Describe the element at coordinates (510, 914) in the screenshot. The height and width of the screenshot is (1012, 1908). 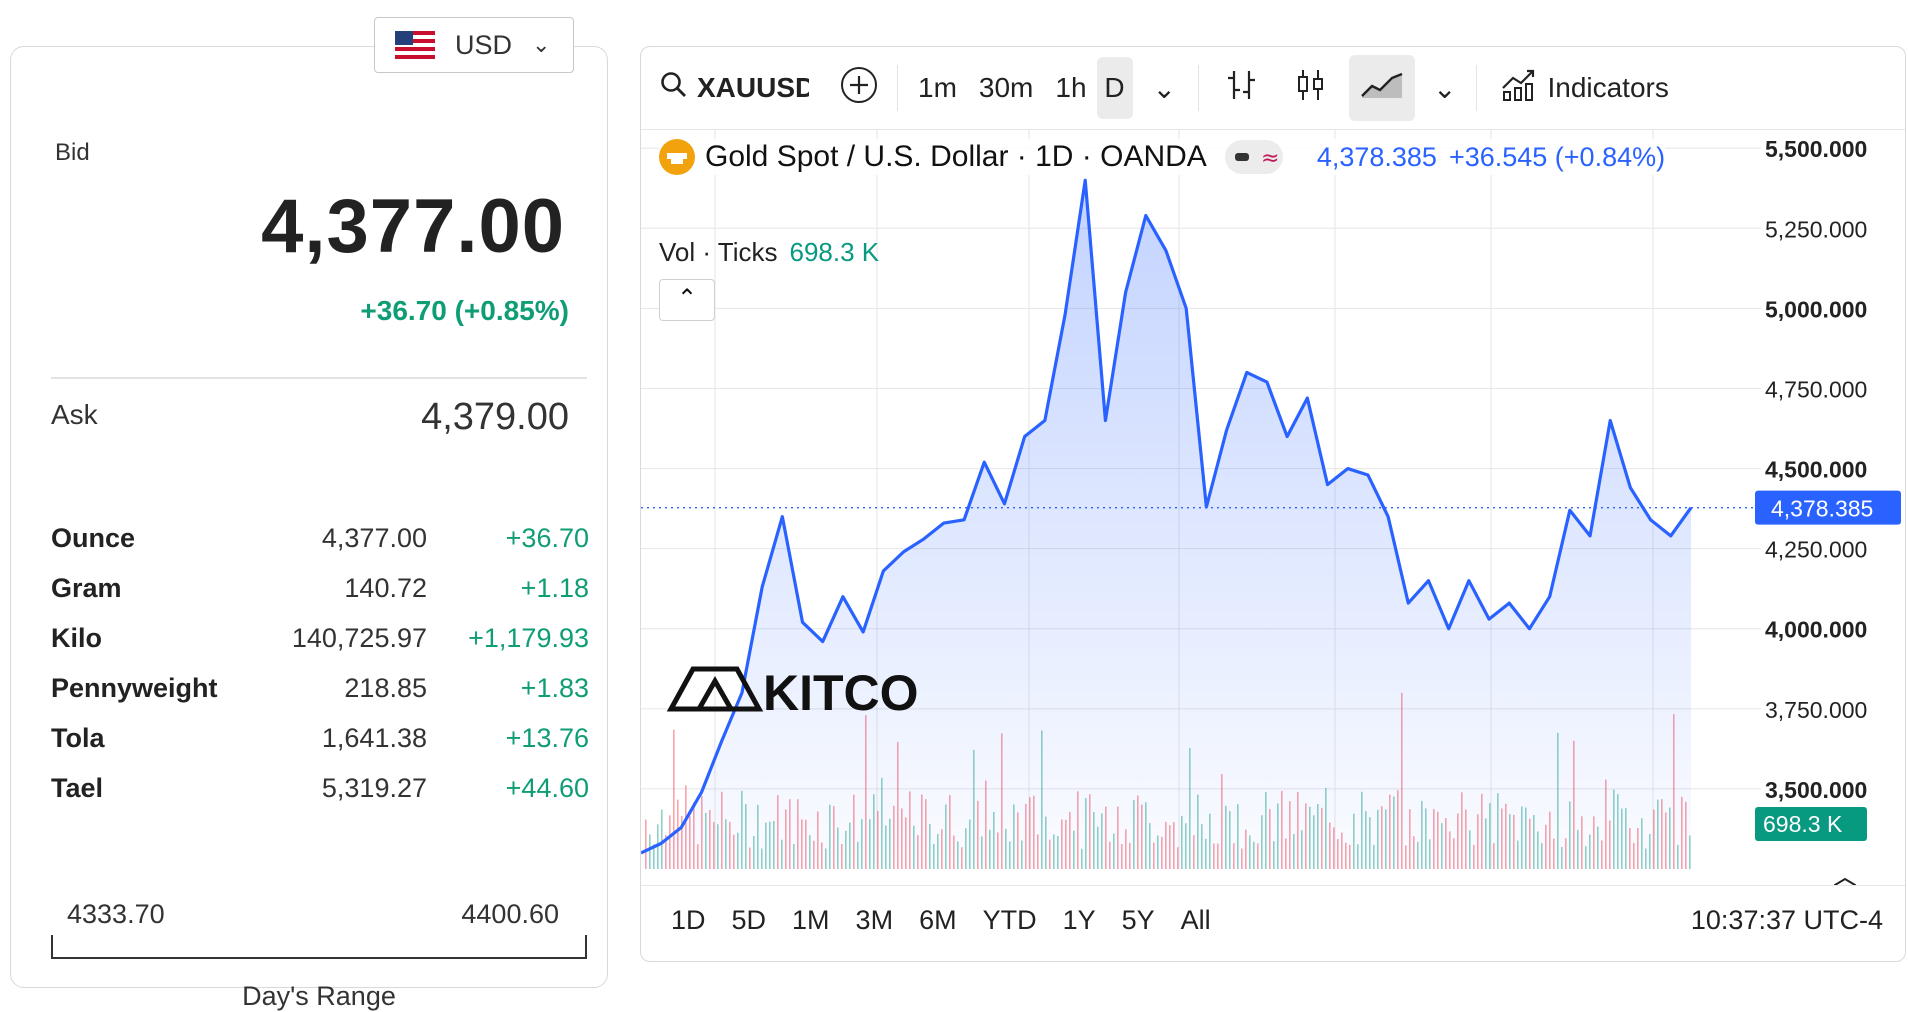
I see `day-range-high: 4400.60` at that location.